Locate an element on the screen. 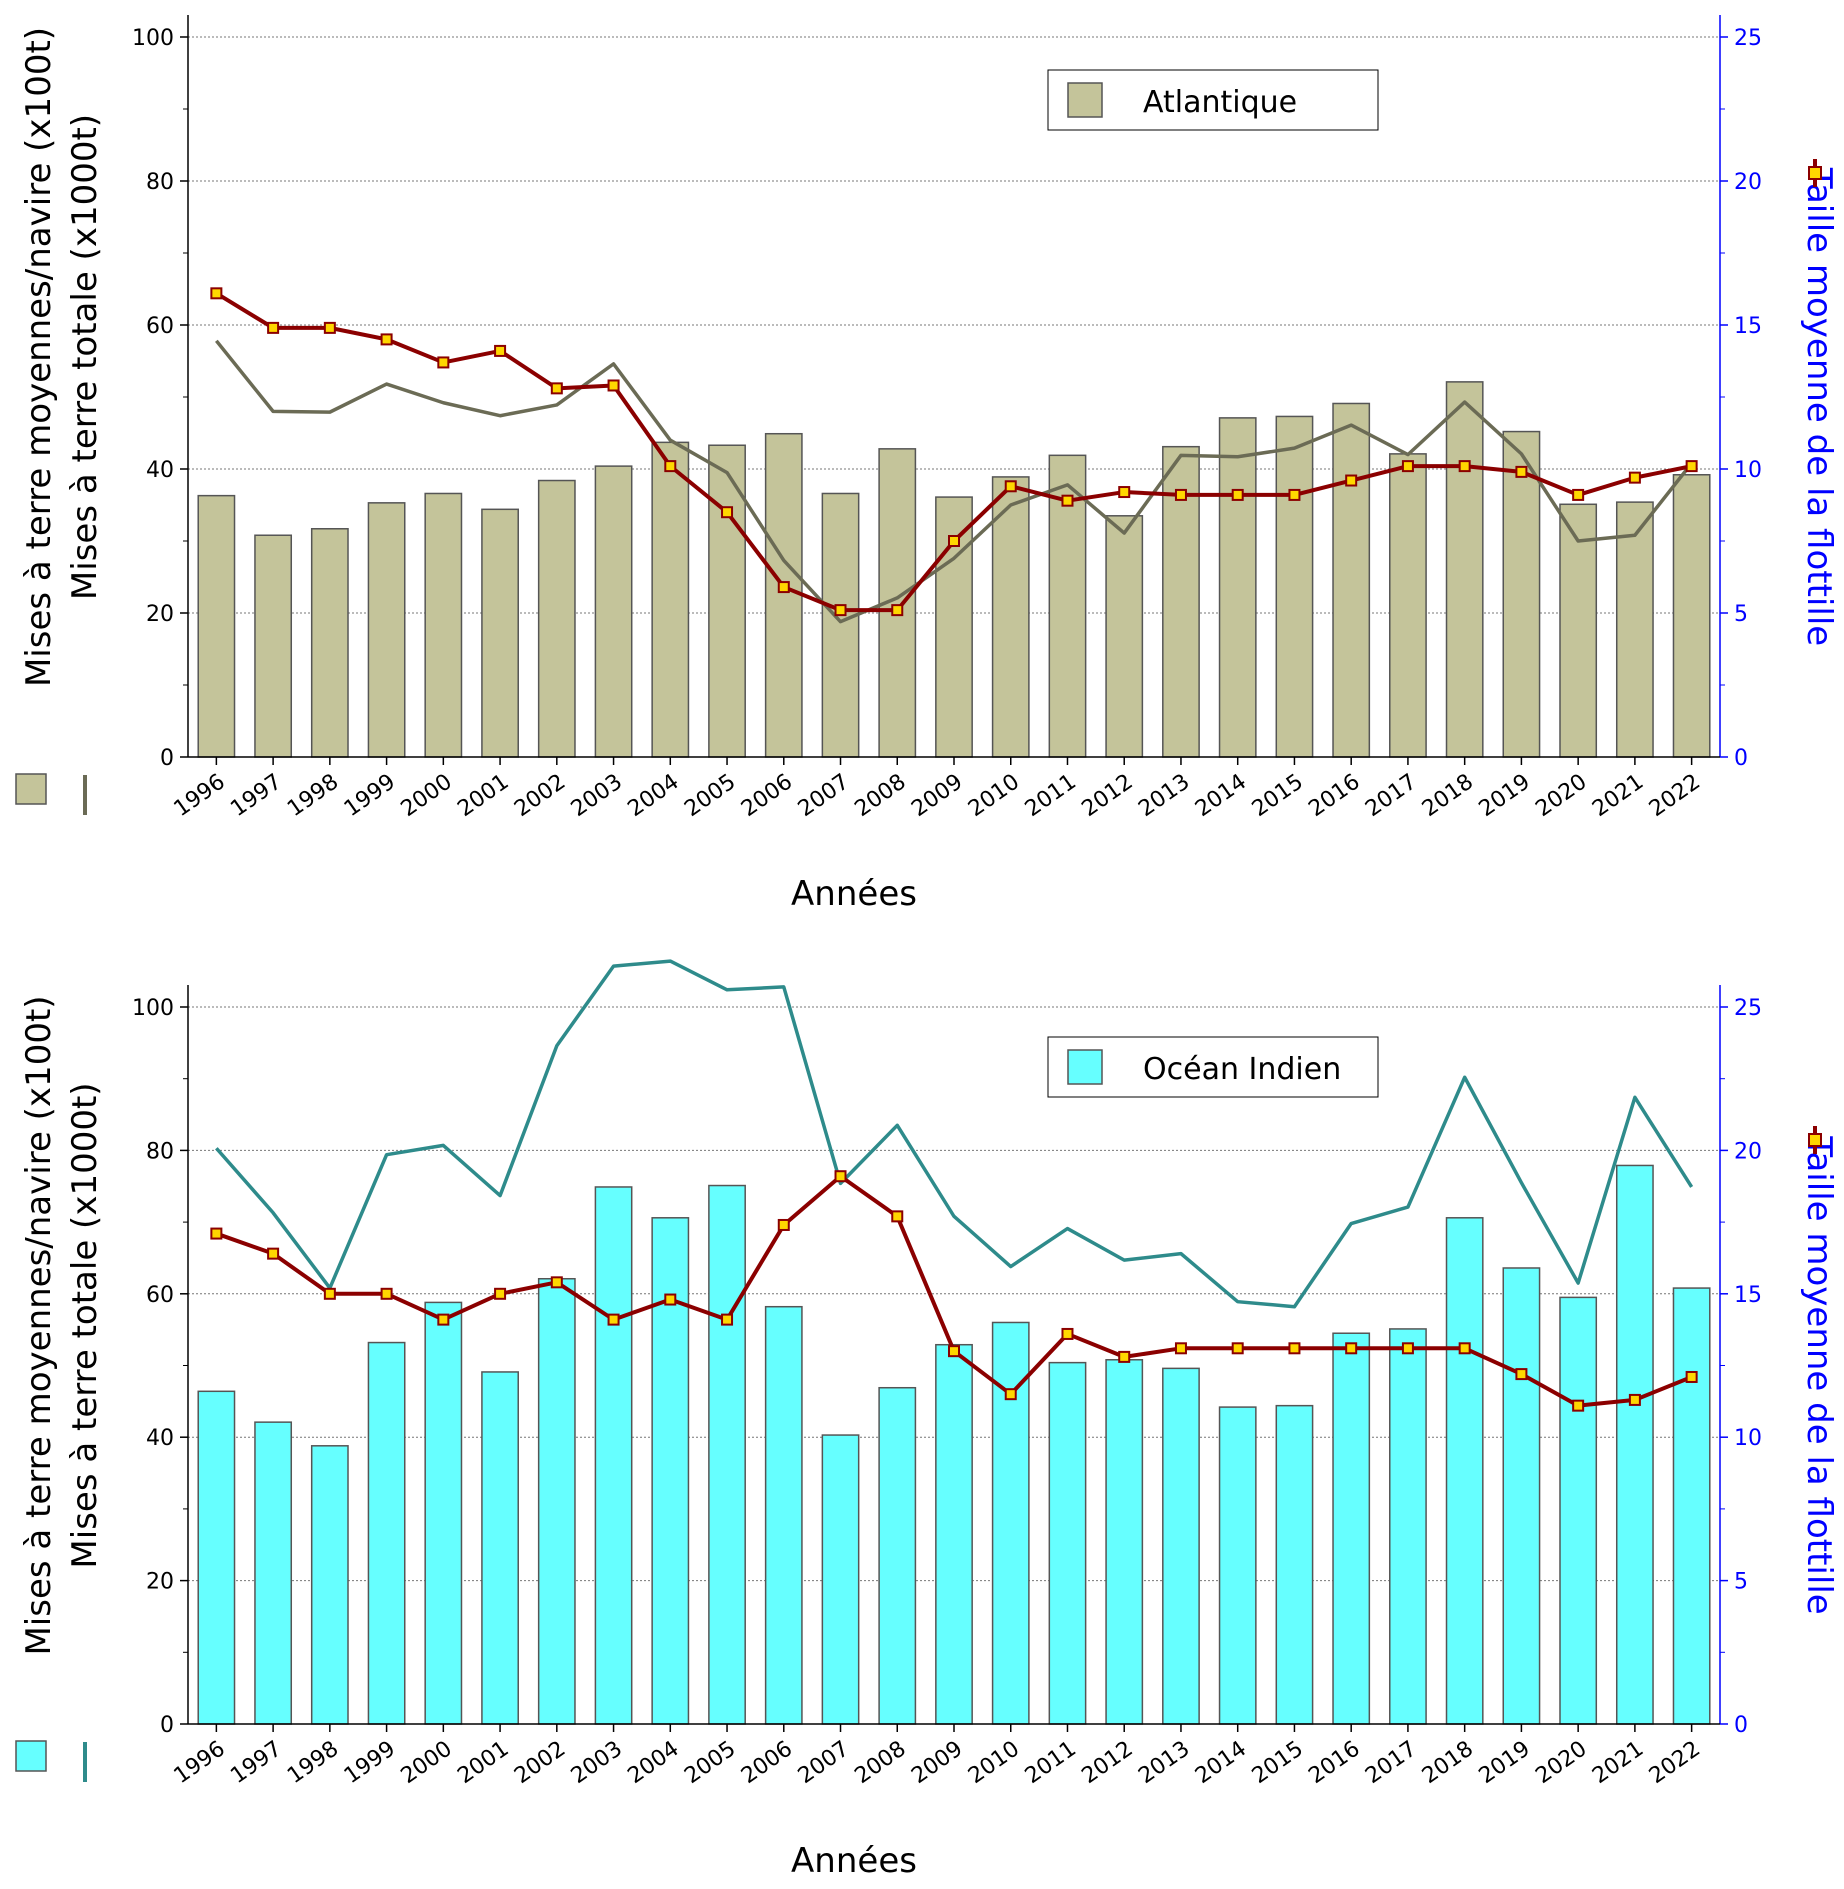 This screenshot has height=1889, width=1844. fleet-point-2010 is located at coordinates (1010, 1394).